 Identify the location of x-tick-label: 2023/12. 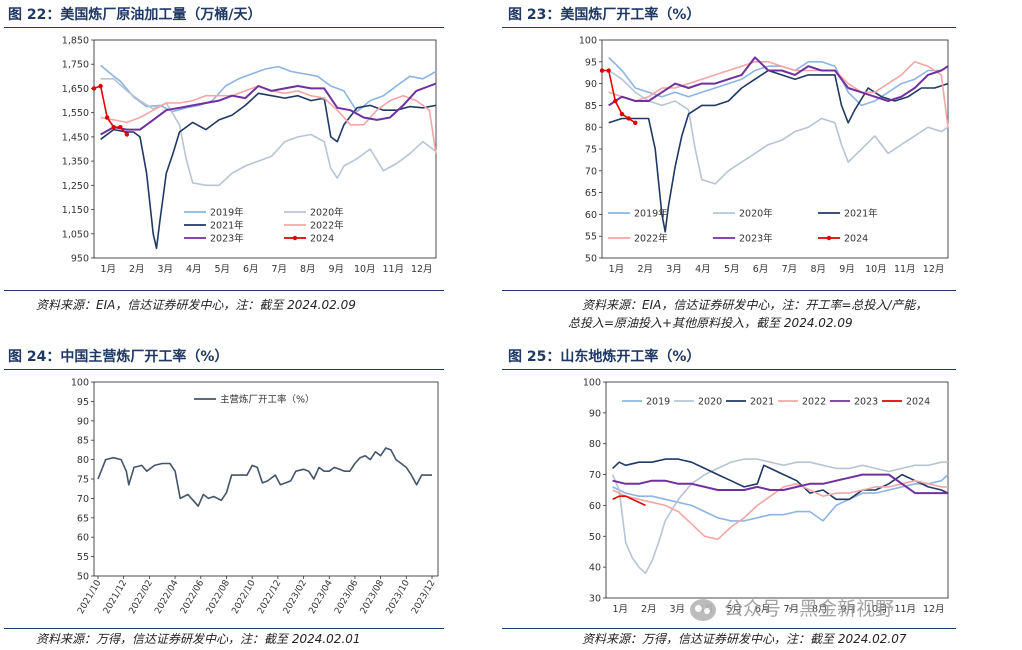
(423, 597).